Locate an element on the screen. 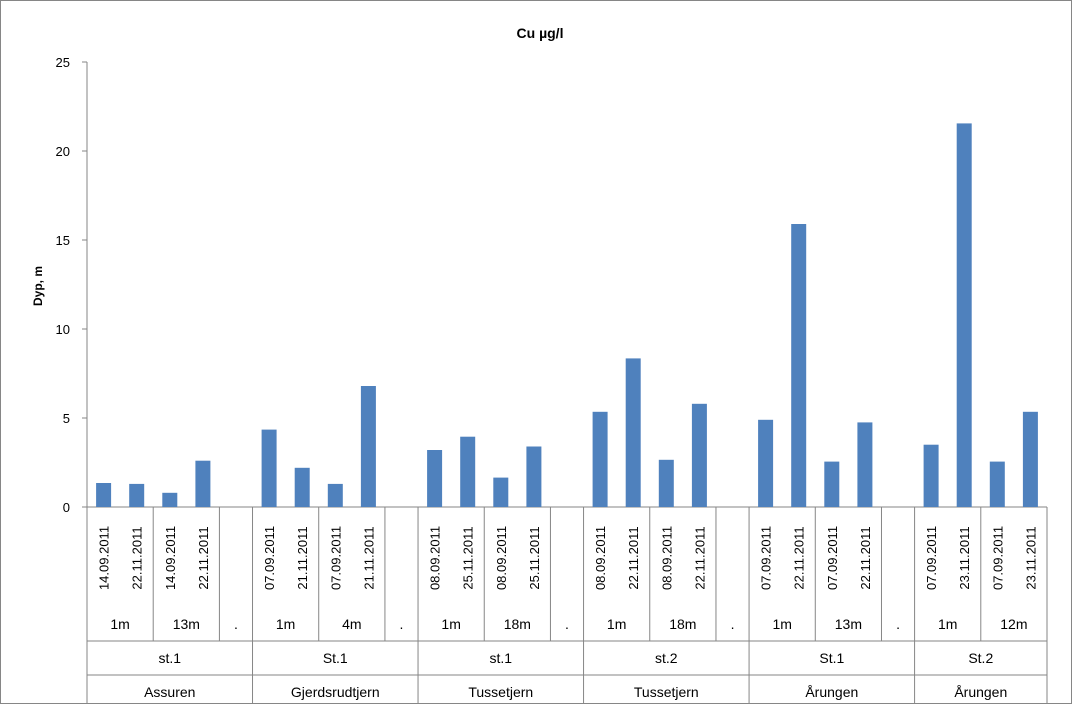  x-station-label: st.2 is located at coordinates (666, 658).